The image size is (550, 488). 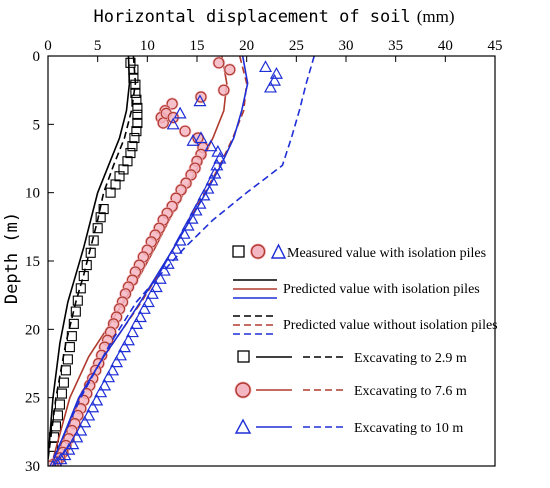 I want to click on legend-circle-halo, so click(x=258, y=251).